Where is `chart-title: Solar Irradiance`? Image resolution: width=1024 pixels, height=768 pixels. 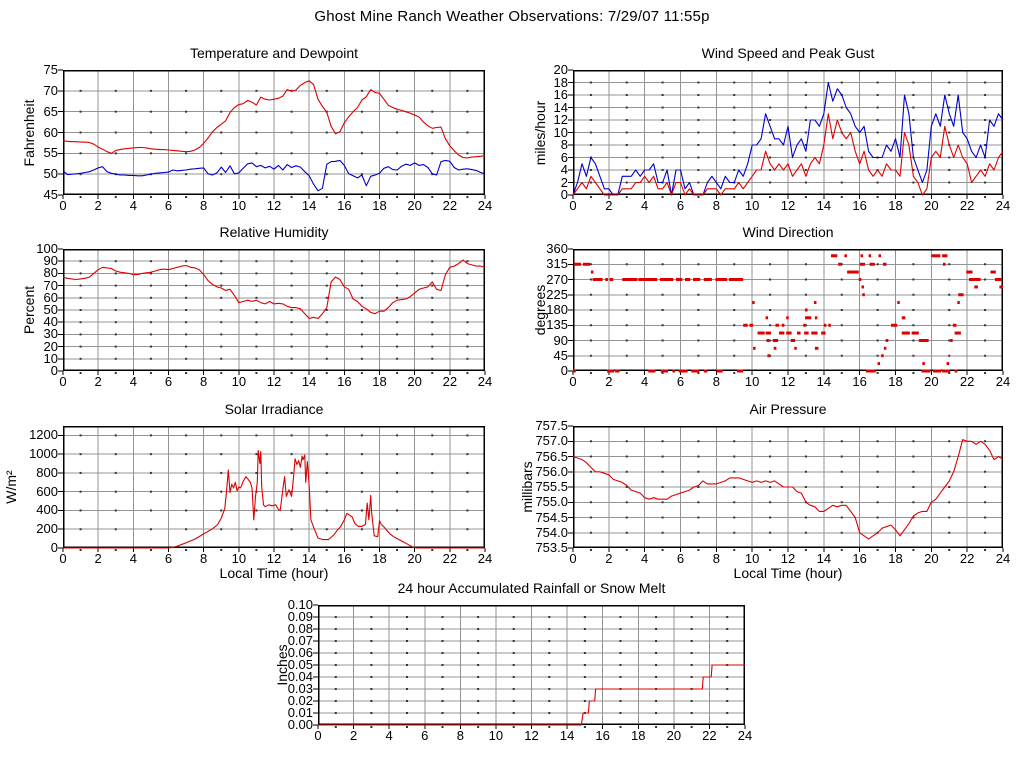
chart-title: Solar Irradiance is located at coordinates (274, 409).